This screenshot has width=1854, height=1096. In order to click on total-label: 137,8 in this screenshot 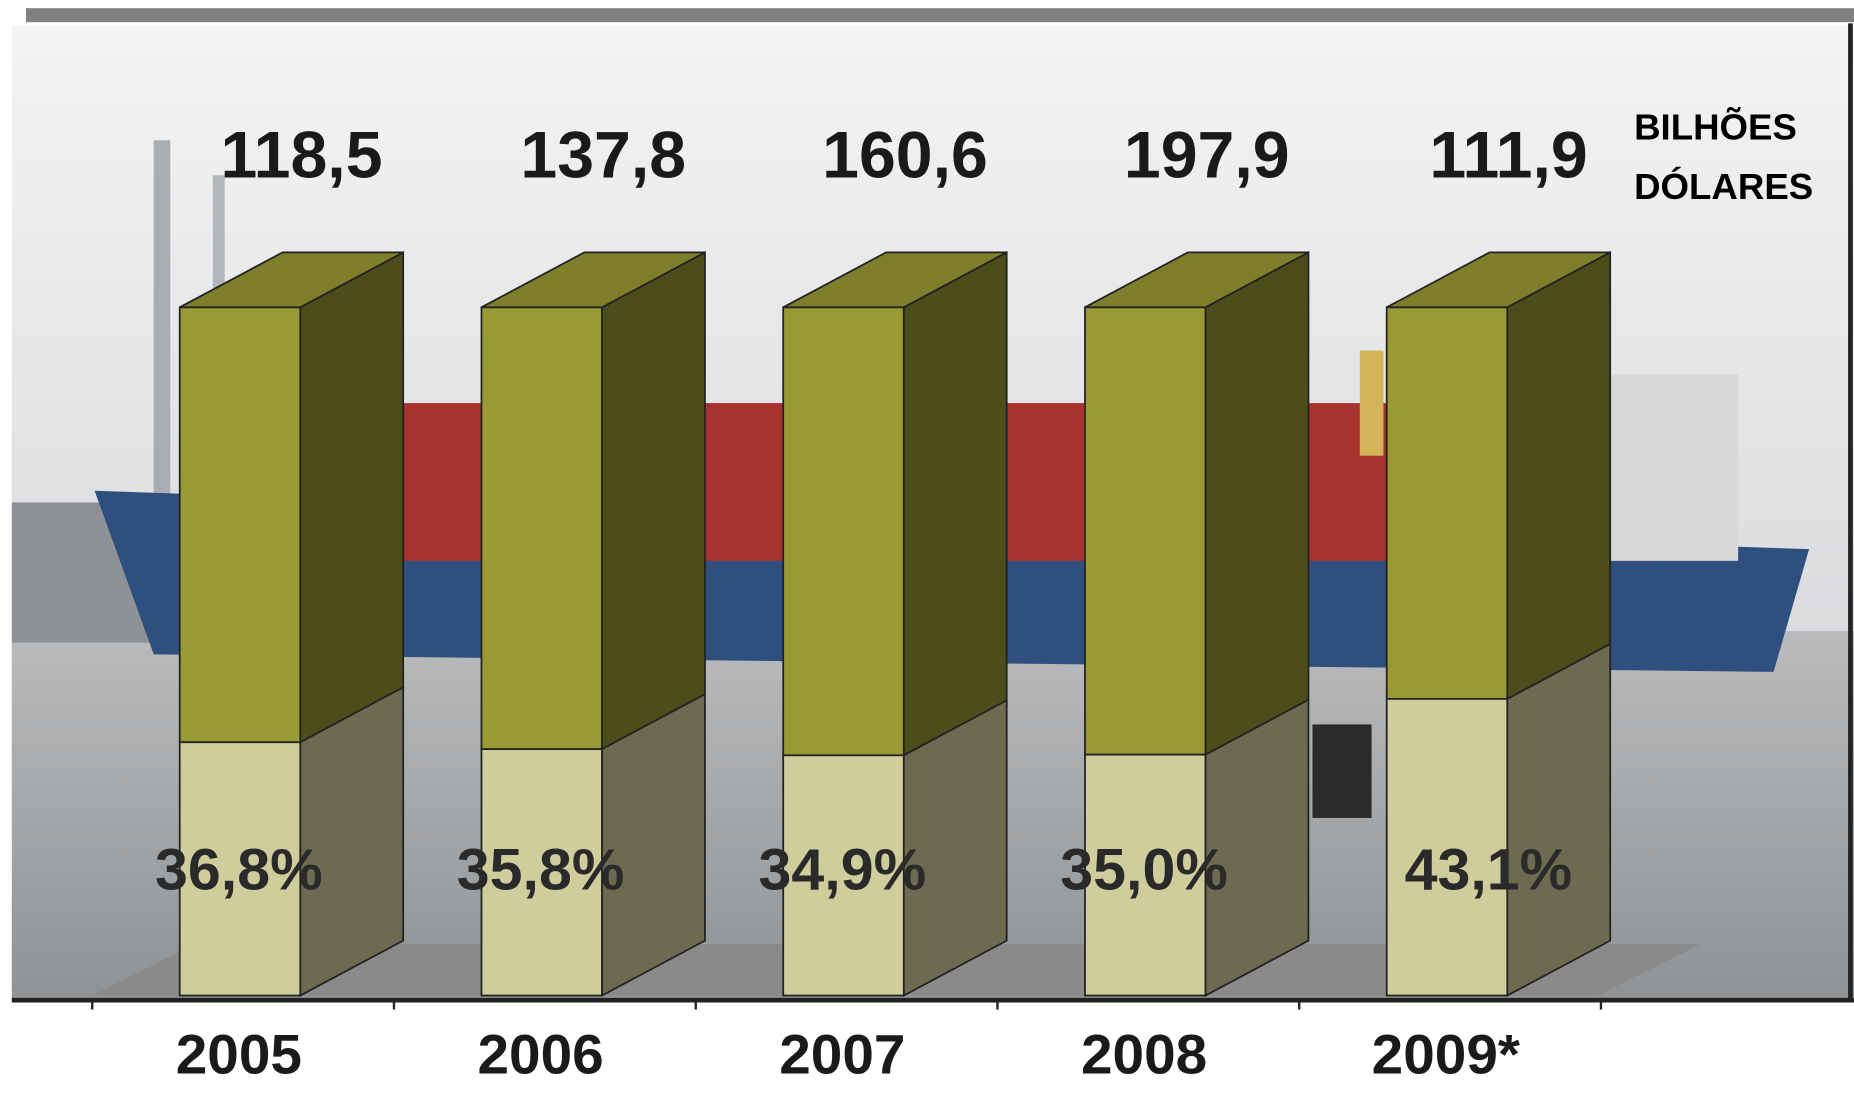, I will do `click(603, 155)`.